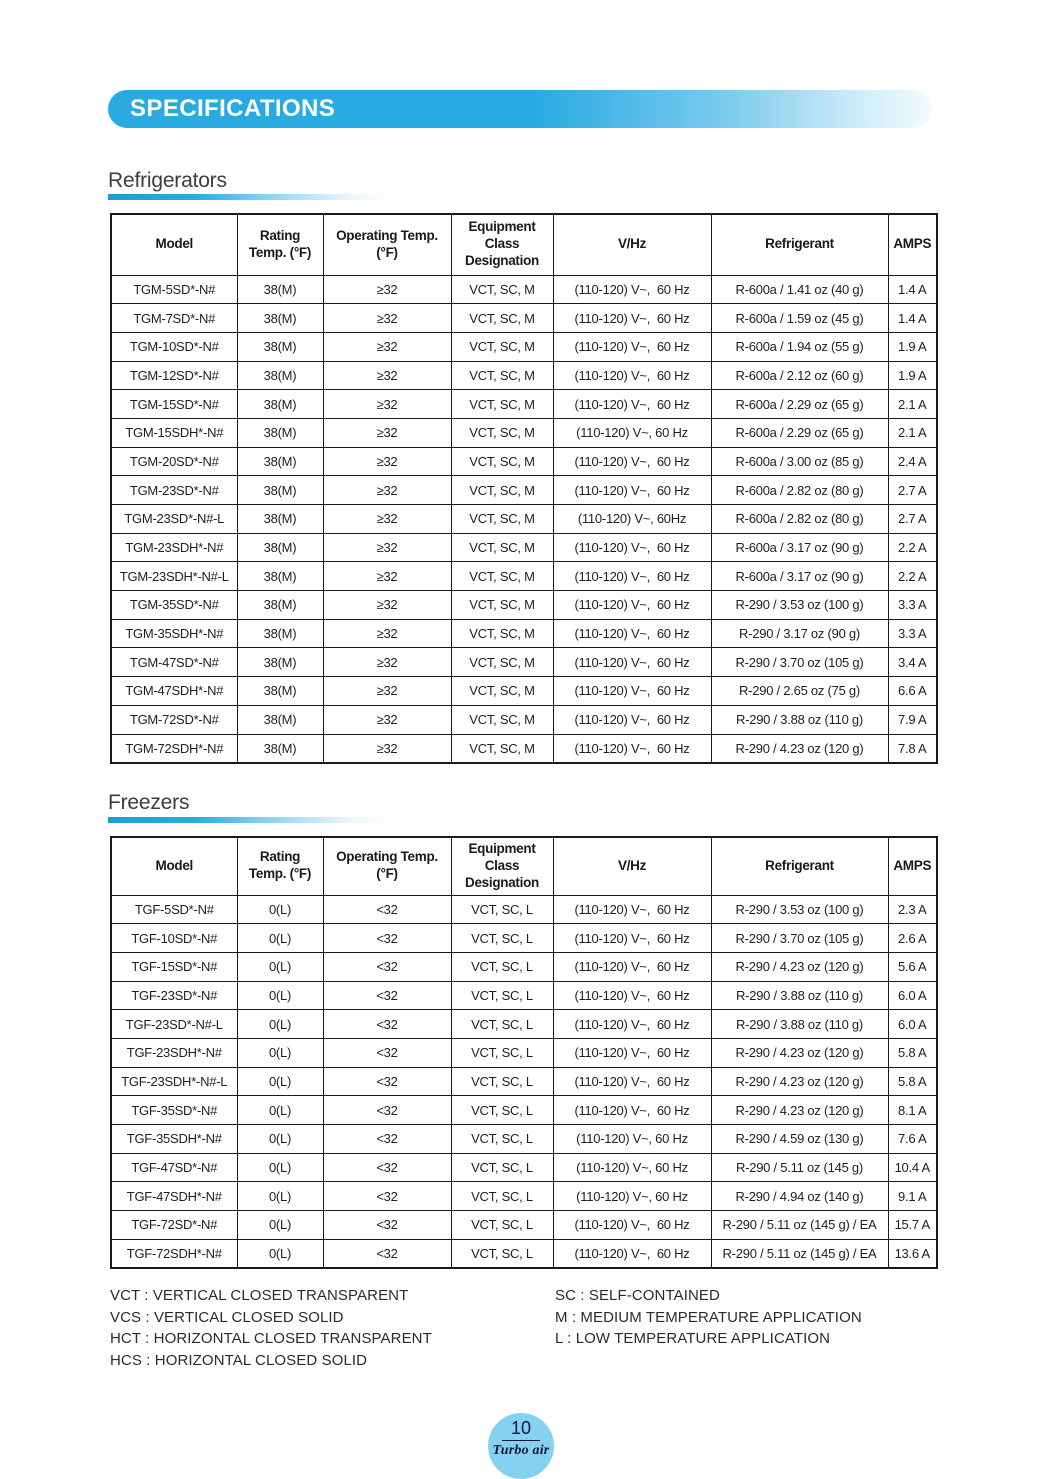 The height and width of the screenshot is (1479, 1049). Describe the element at coordinates (174, 909) in the screenshot. I see `table-cell: TGF-5SD*-N#` at that location.